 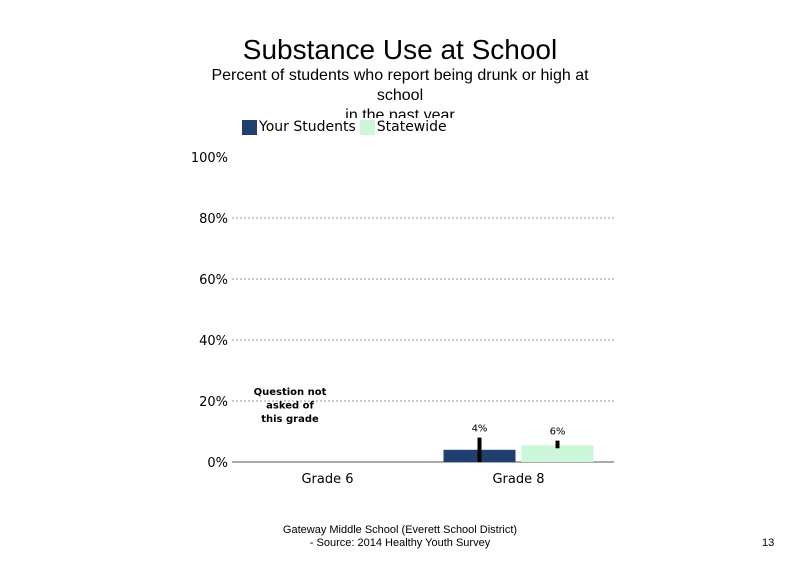 What do you see at coordinates (411, 127) in the screenshot?
I see `legend-label-statewide: Statewide` at bounding box center [411, 127].